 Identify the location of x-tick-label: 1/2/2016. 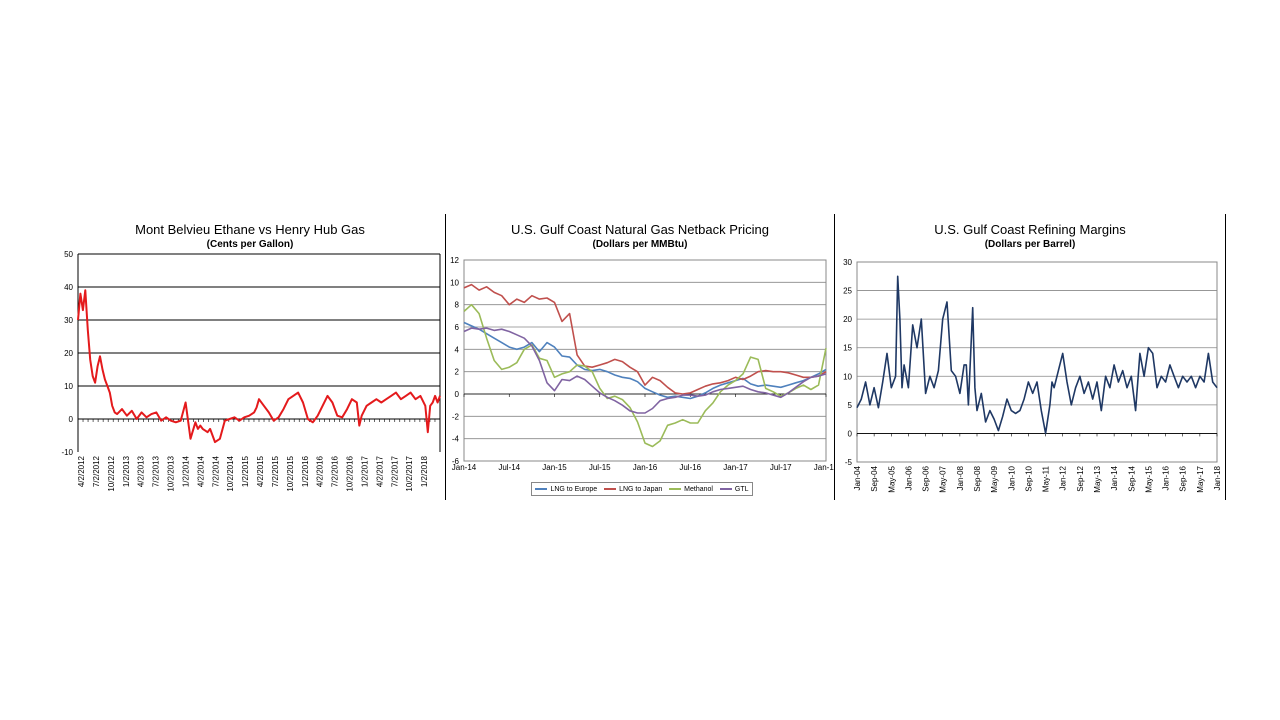
(305, 471).